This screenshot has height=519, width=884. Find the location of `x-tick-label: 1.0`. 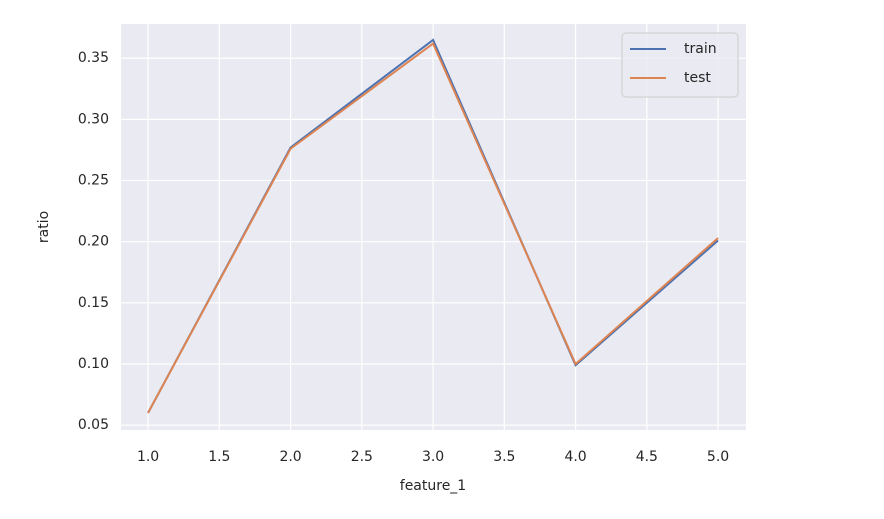

x-tick-label: 1.0 is located at coordinates (148, 457).